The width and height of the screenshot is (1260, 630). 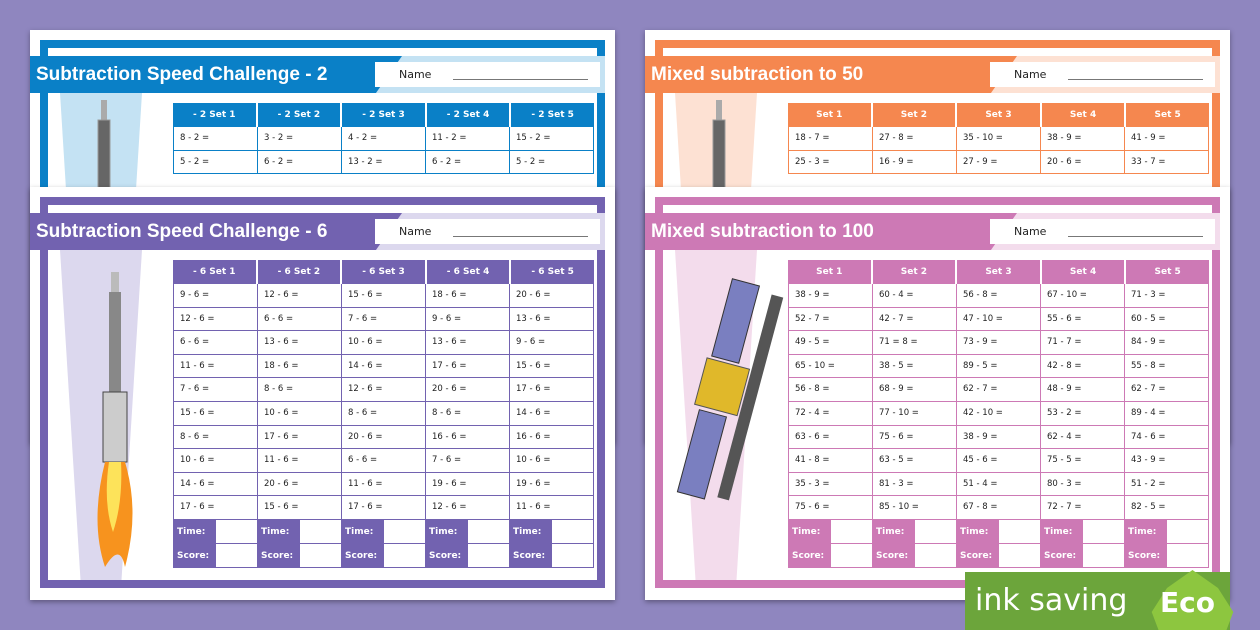 What do you see at coordinates (1167, 319) in the screenshot?
I see `question-cell: 60 - 5 =` at bounding box center [1167, 319].